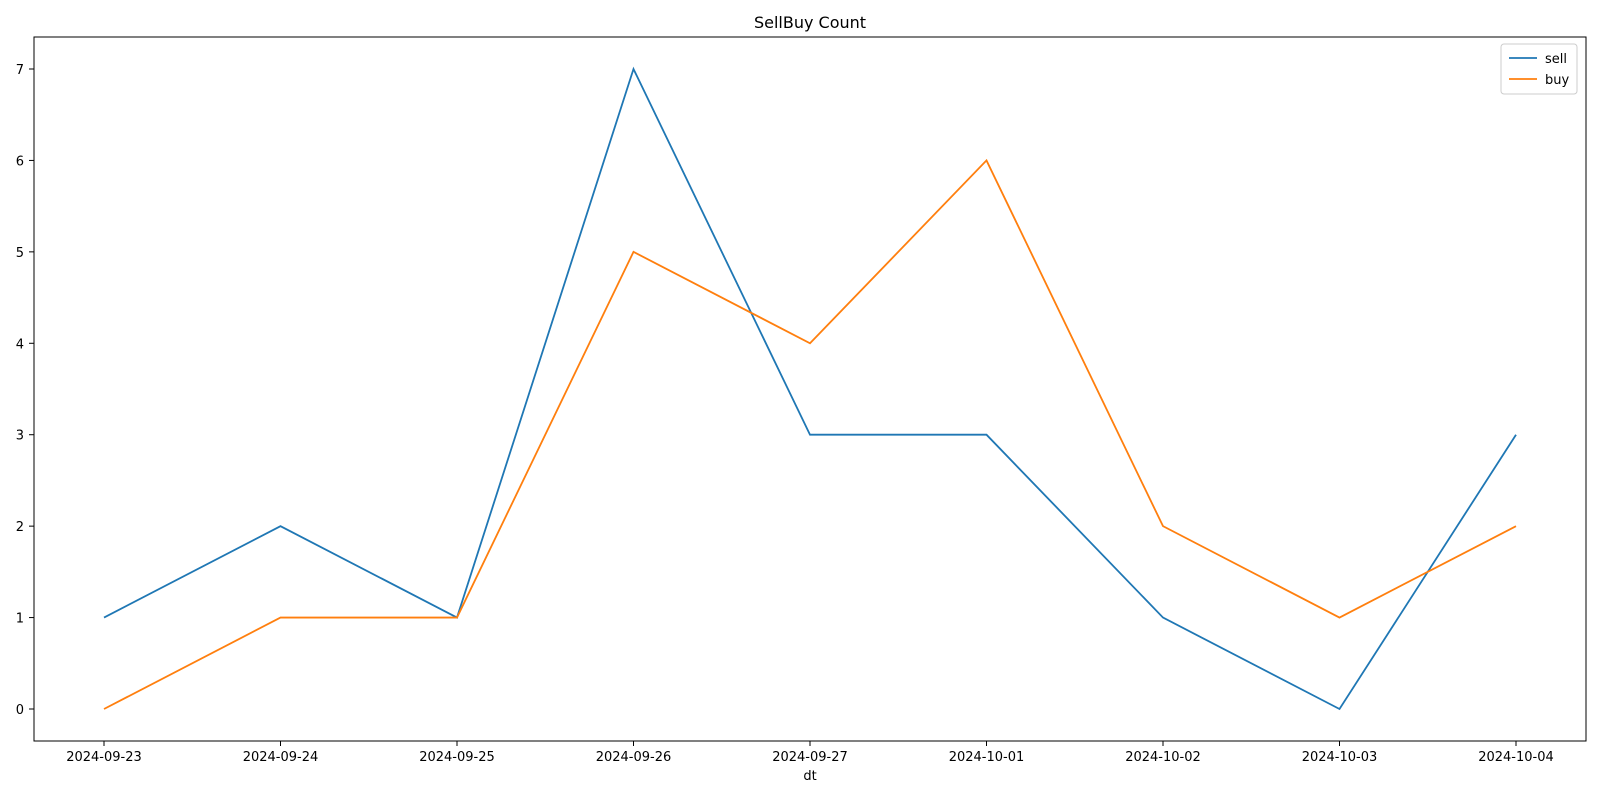  Describe the element at coordinates (987, 757) in the screenshot. I see `x-tick-label: 2024-10-01` at that location.